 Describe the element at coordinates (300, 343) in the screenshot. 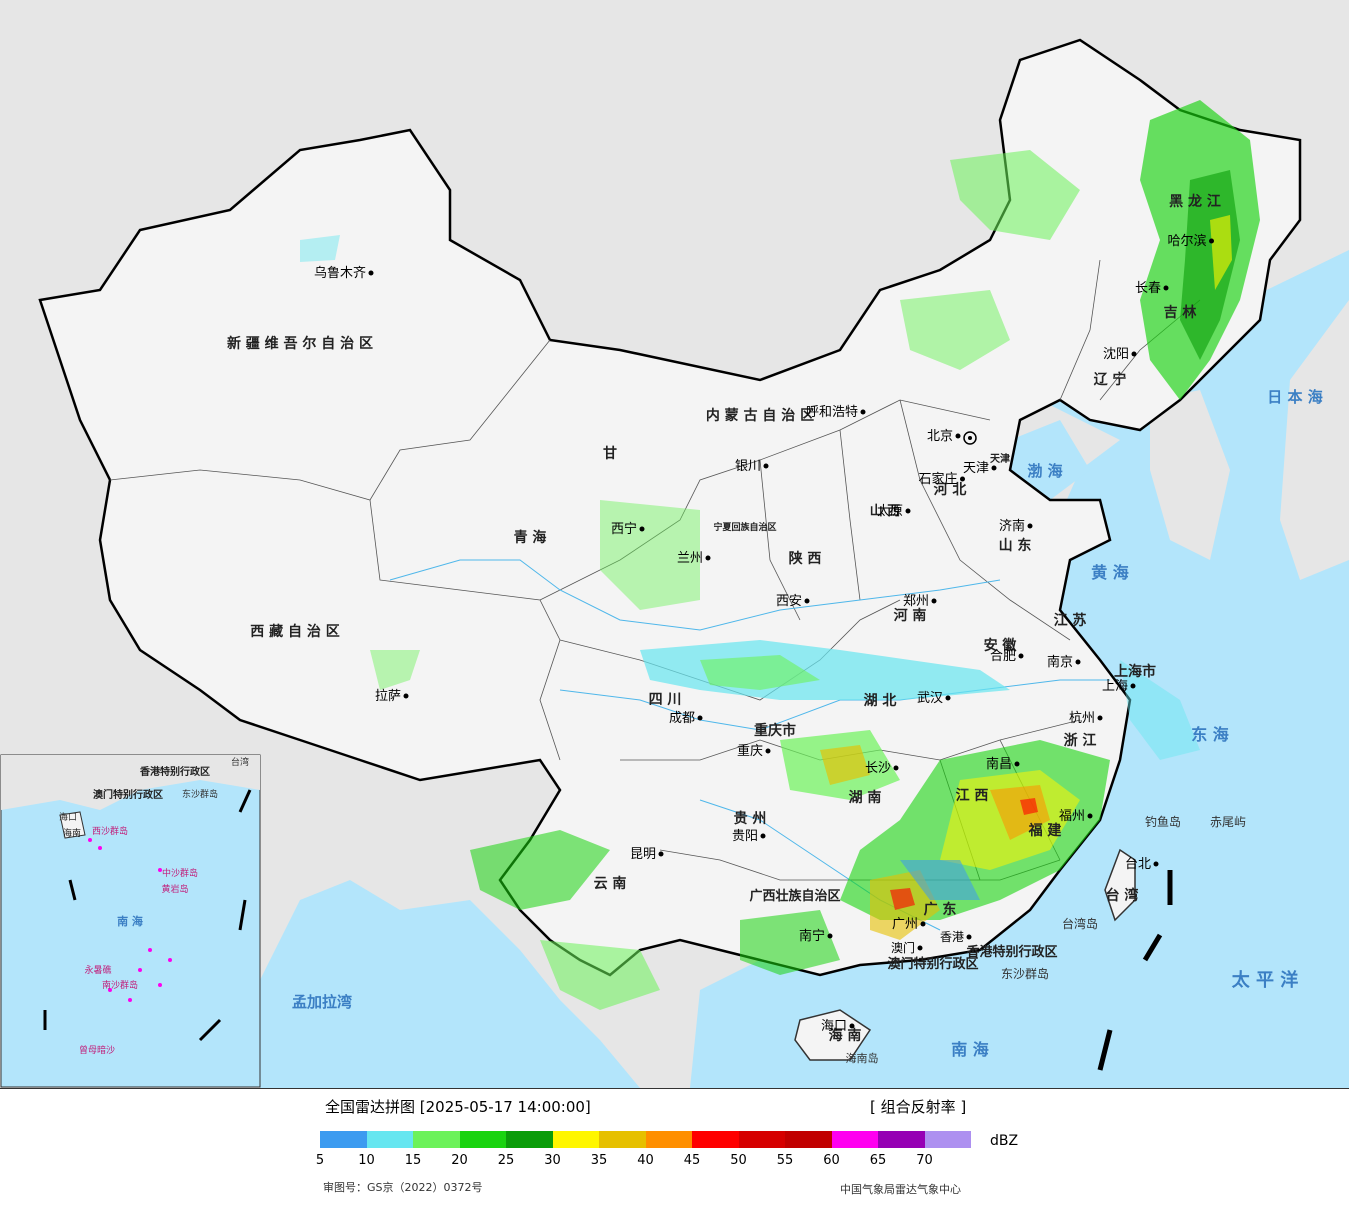

I see `xinjiang-label: 新 疆 维 吾 尔 自 治 区` at that location.